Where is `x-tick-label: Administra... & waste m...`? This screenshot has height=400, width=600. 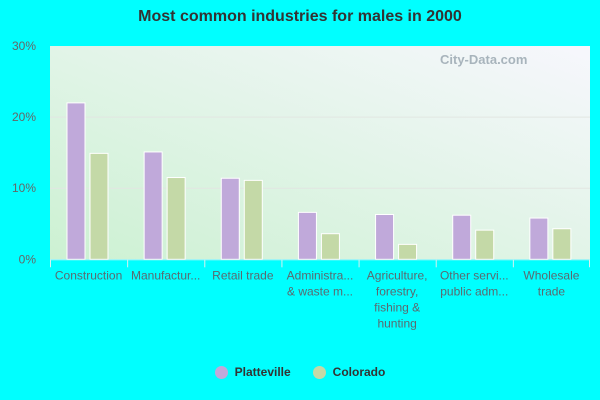
x-tick-label: Administra... & waste m... is located at coordinates (320, 283).